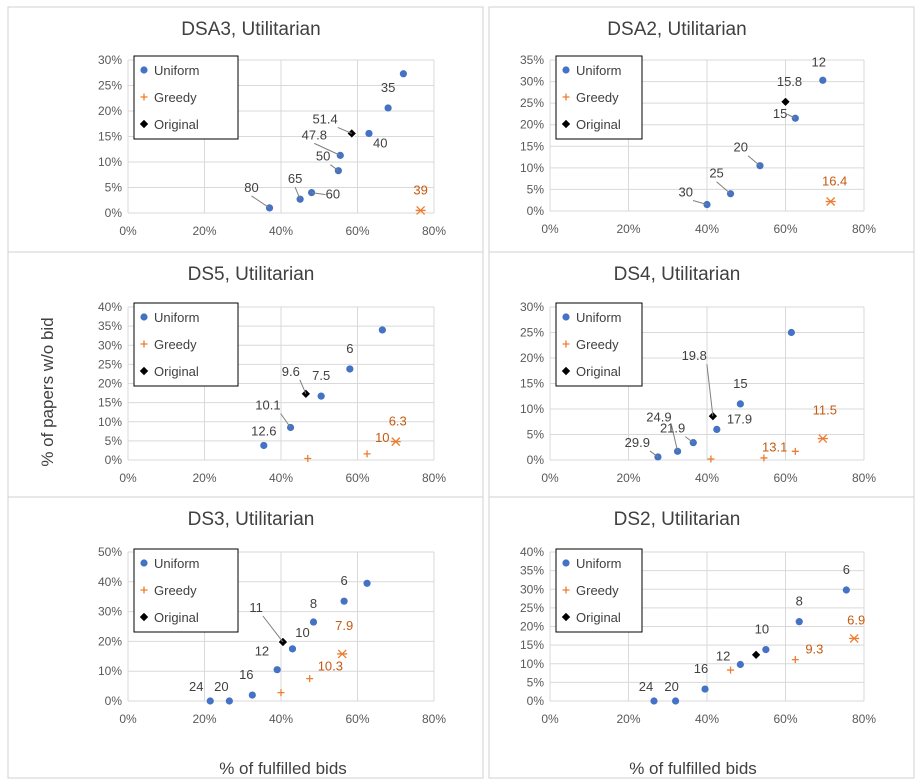 This screenshot has width=921, height=784. I want to click on y-axis-title: % of papers w/o bid, so click(47, 391).